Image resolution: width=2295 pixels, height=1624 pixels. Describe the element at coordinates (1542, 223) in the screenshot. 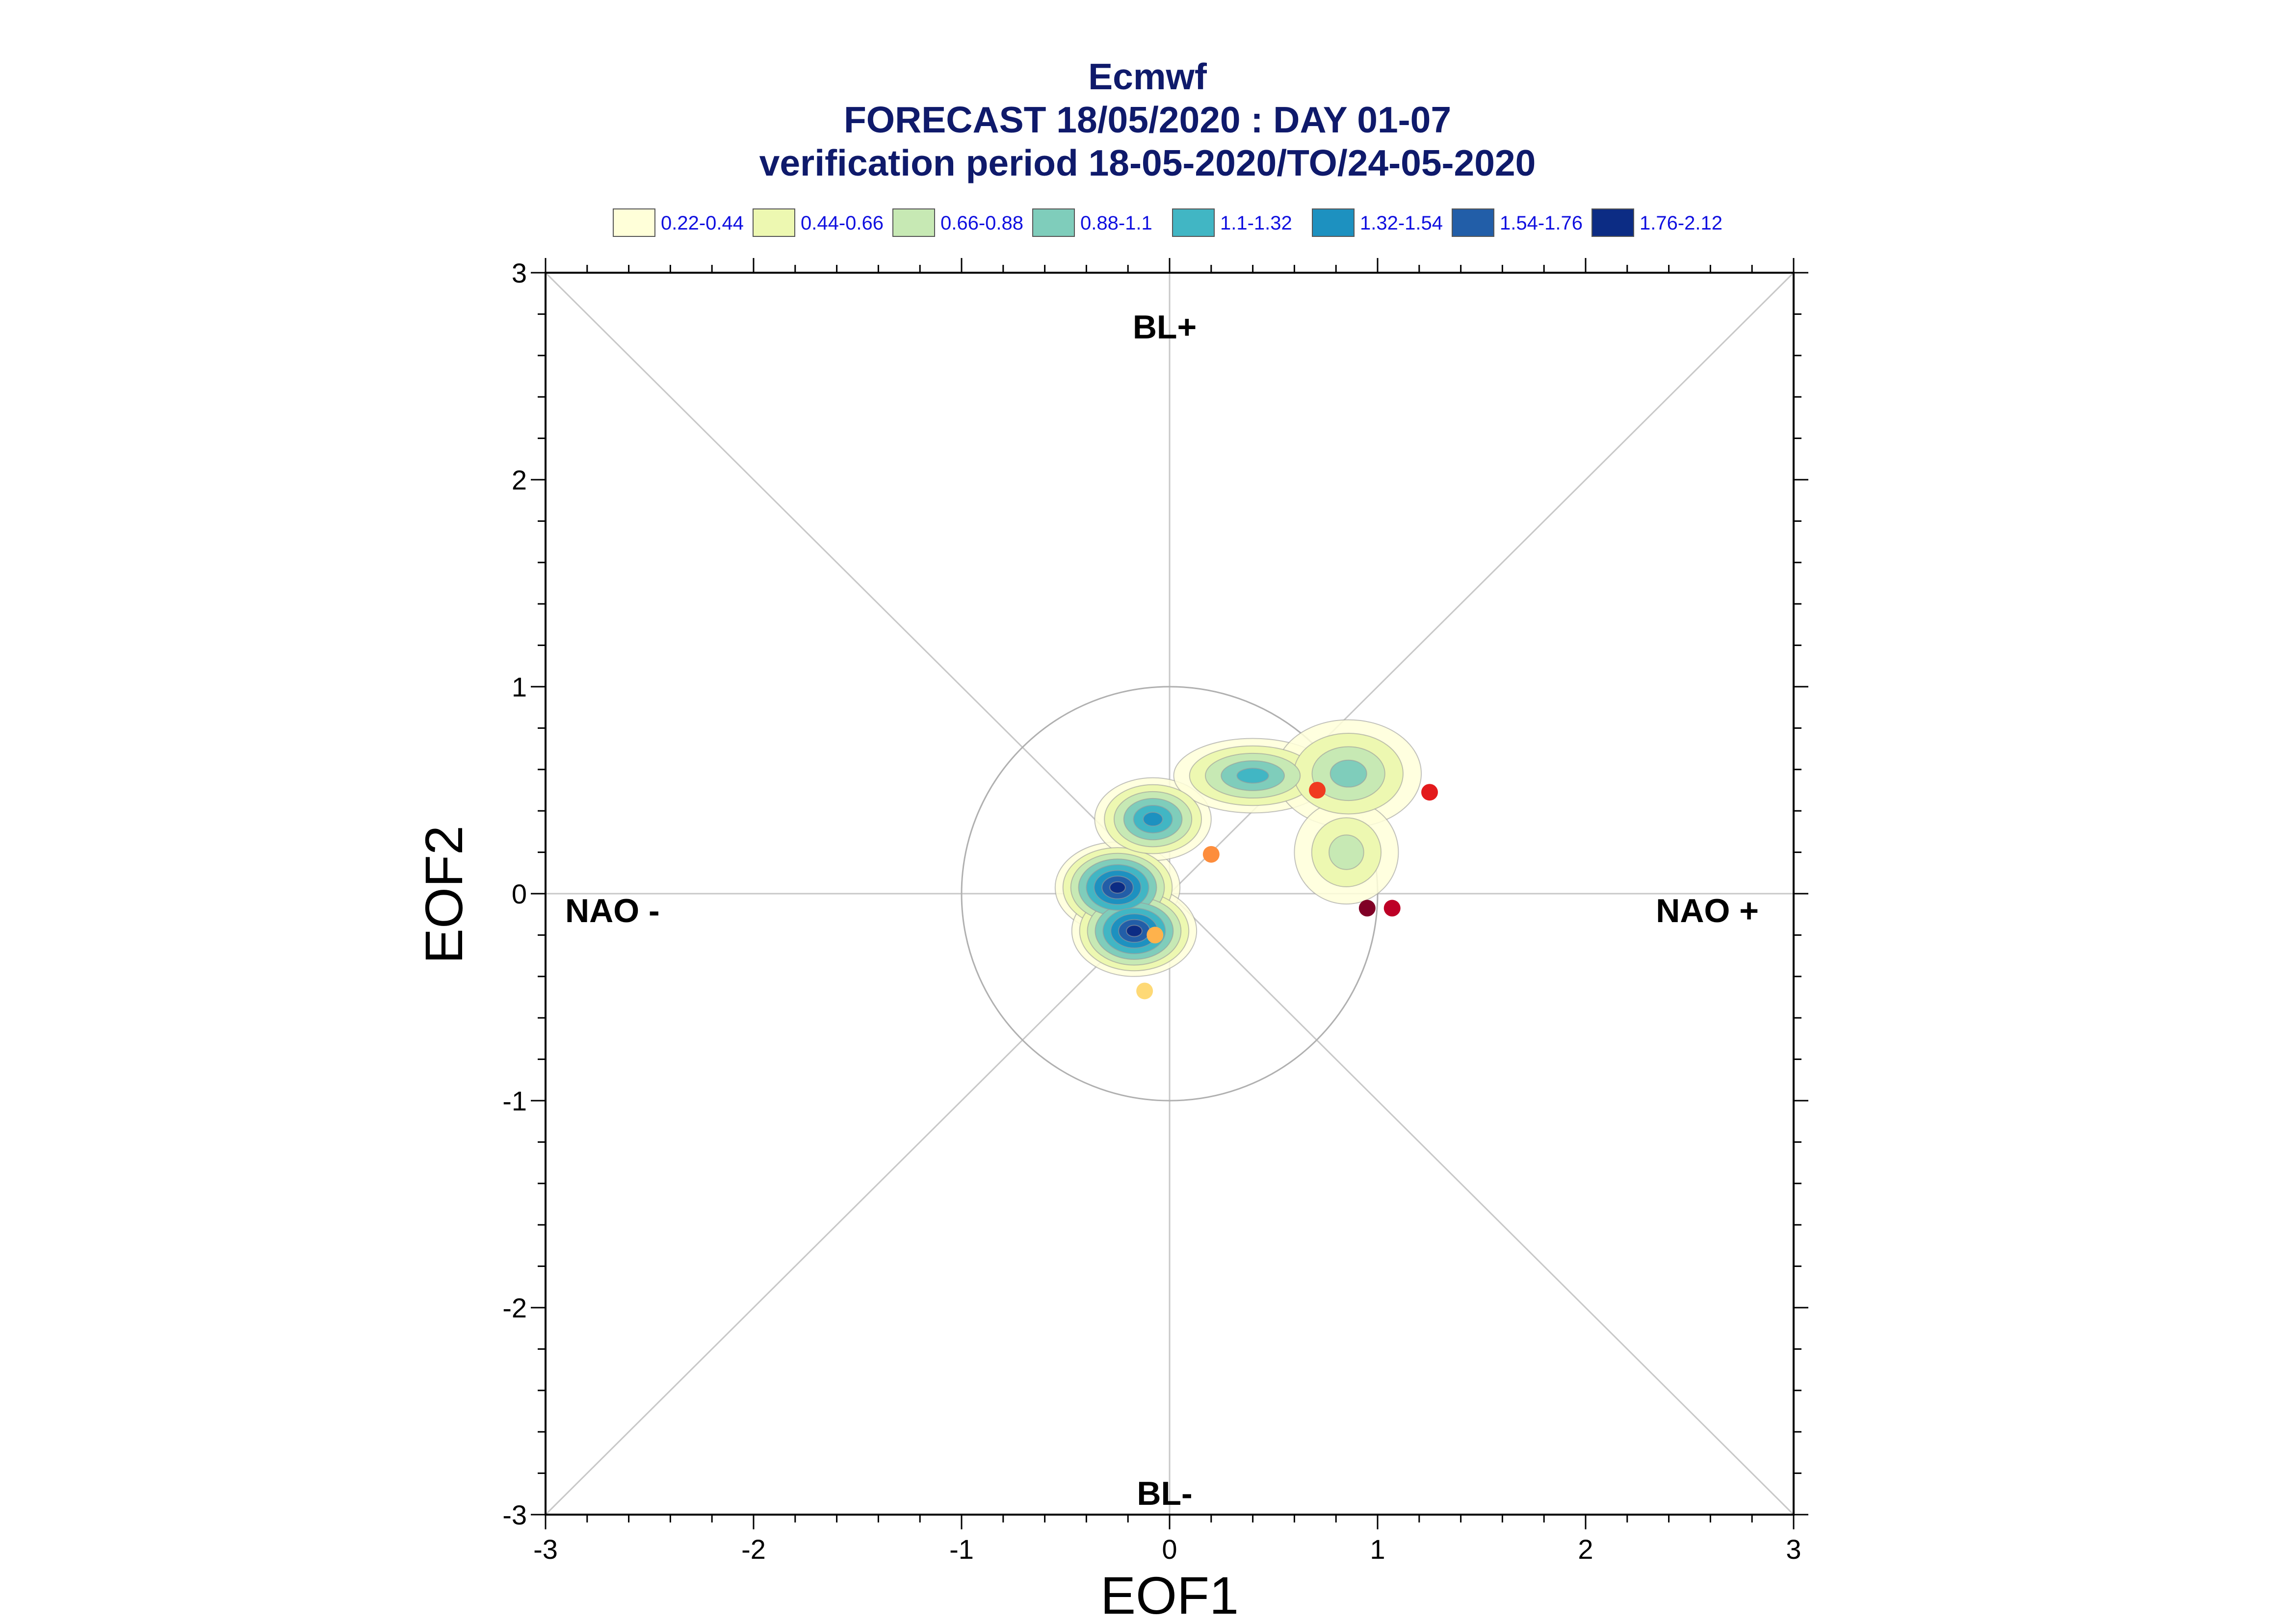

I see `legend-label: 1.54-1.76` at that location.